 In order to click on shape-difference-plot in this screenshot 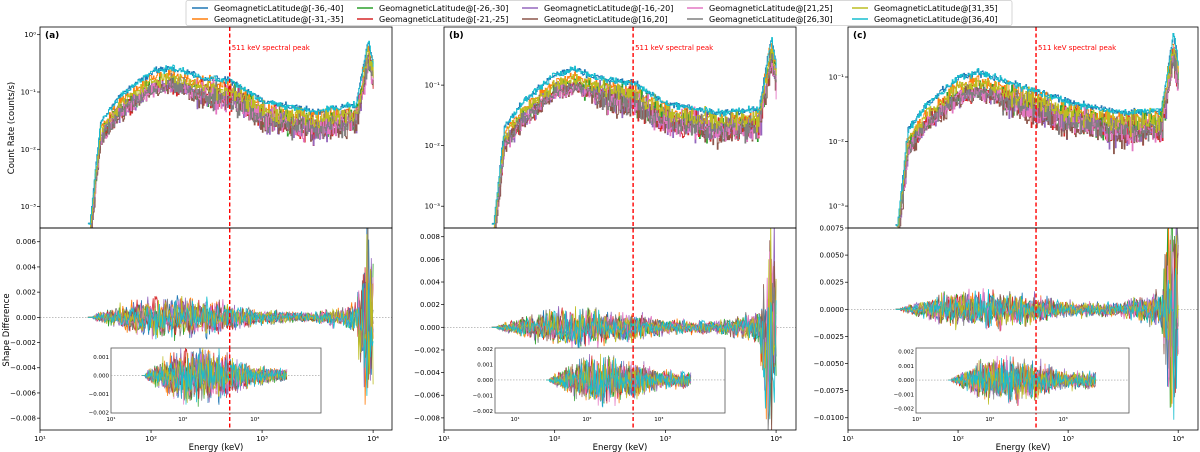, I will do `click(1023, 324)`.